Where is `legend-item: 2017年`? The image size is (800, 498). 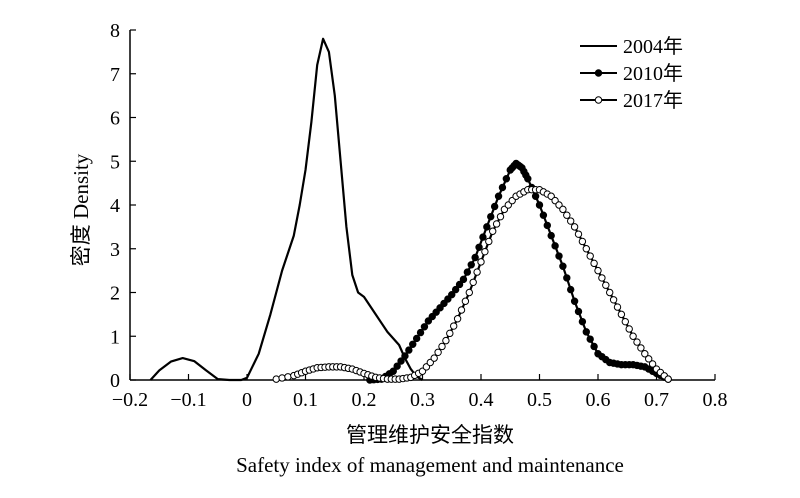 legend-item: 2017年 is located at coordinates (631, 100).